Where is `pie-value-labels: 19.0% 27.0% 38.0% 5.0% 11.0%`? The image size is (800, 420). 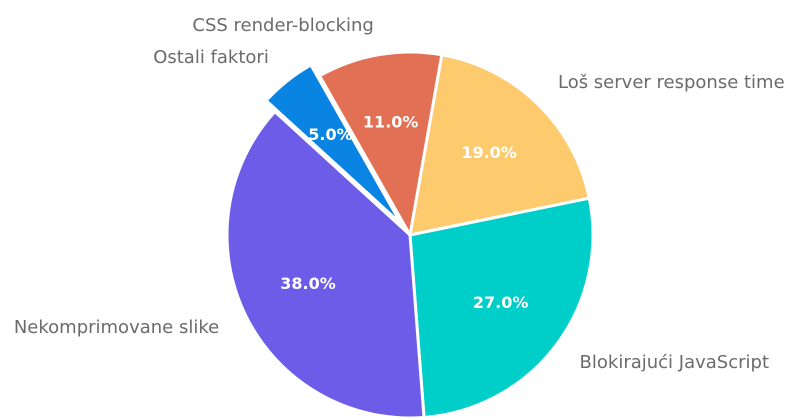 pie-value-labels: 19.0% 27.0% 38.0% 5.0% 11.0% is located at coordinates (404, 212).